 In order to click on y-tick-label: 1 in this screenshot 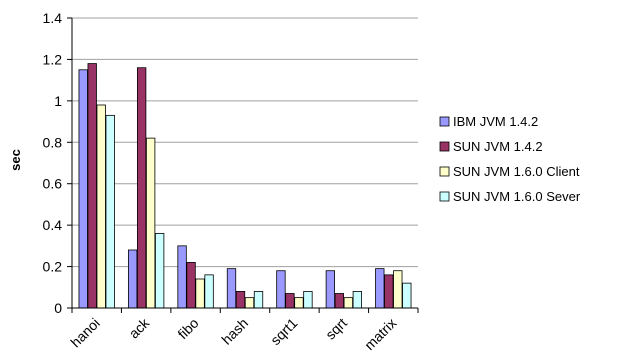, I will do `click(58, 101)`.